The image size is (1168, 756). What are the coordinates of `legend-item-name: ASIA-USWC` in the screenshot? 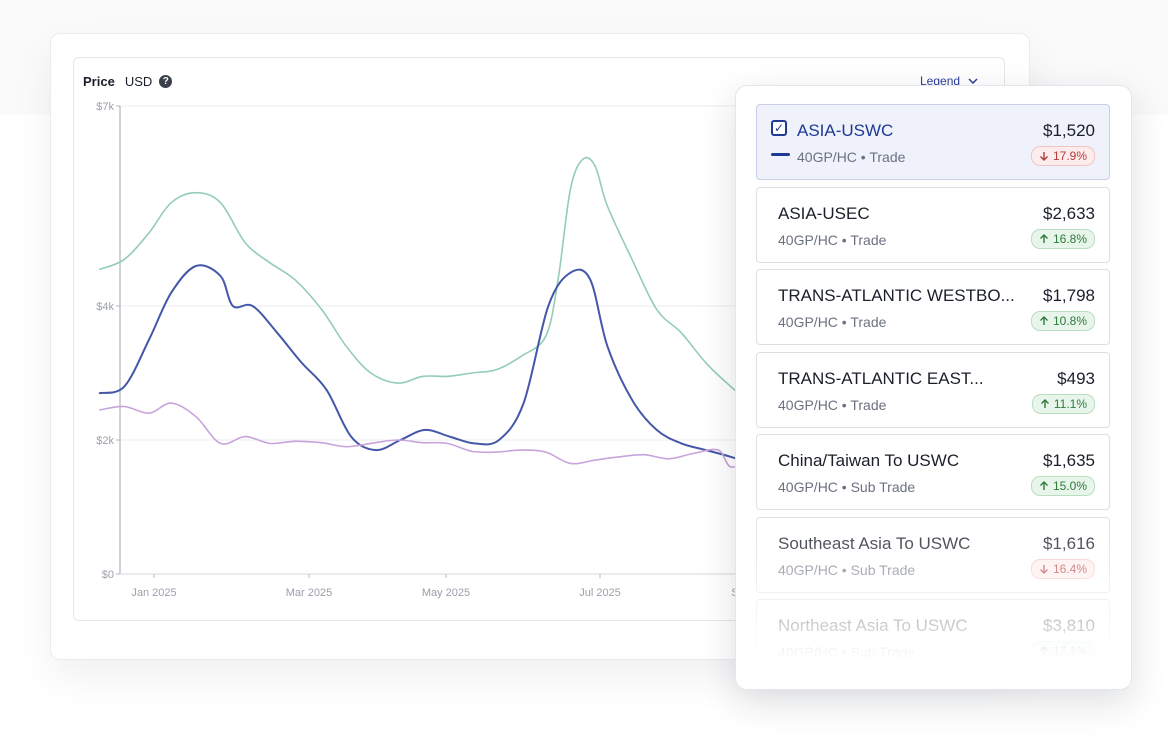 It's located at (845, 130).